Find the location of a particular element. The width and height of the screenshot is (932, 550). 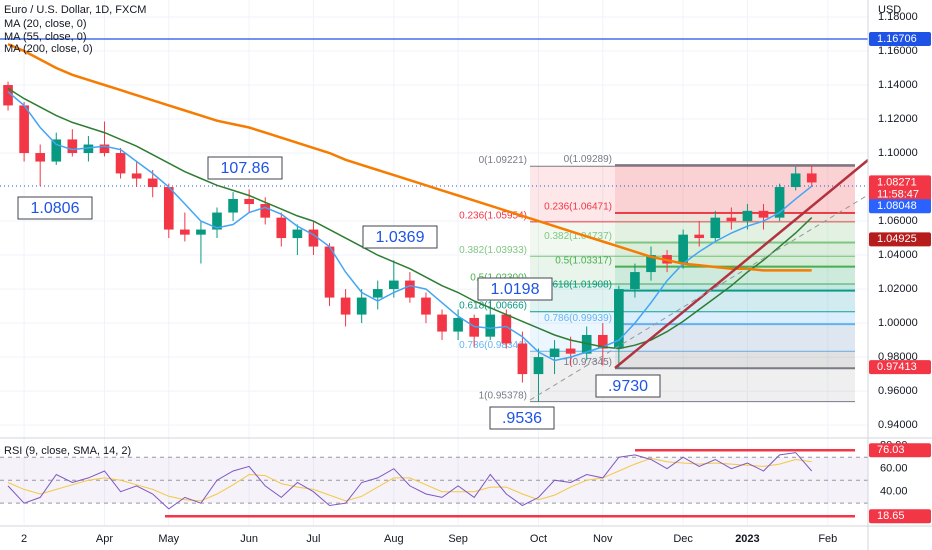

fib-label: 0.236(1.06471) is located at coordinates (578, 207).